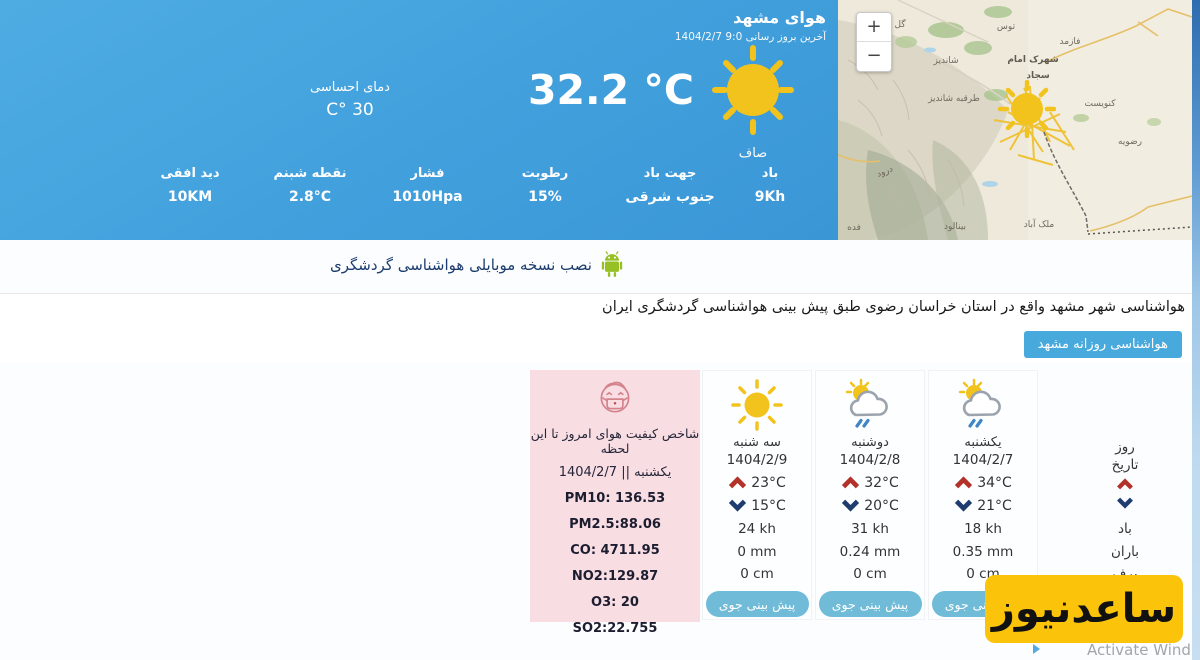  I want to click on day-name: دوشنبه, so click(870, 442).